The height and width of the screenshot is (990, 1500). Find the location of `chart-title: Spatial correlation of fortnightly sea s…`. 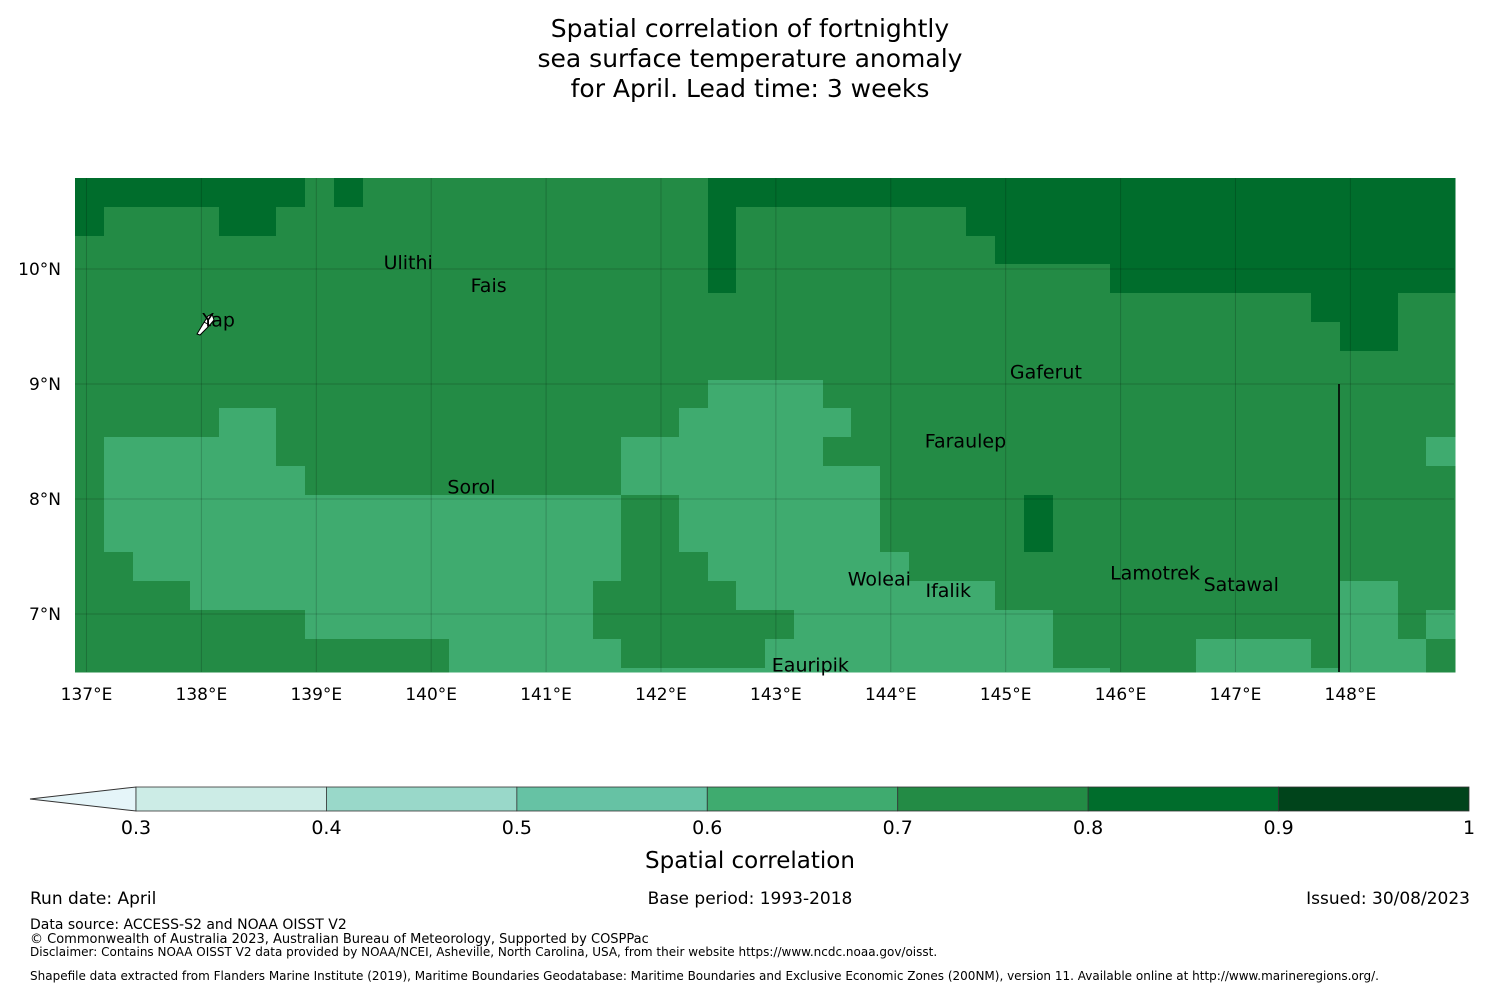

chart-title: Spatial correlation of fortnightly sea s… is located at coordinates (750, 59).